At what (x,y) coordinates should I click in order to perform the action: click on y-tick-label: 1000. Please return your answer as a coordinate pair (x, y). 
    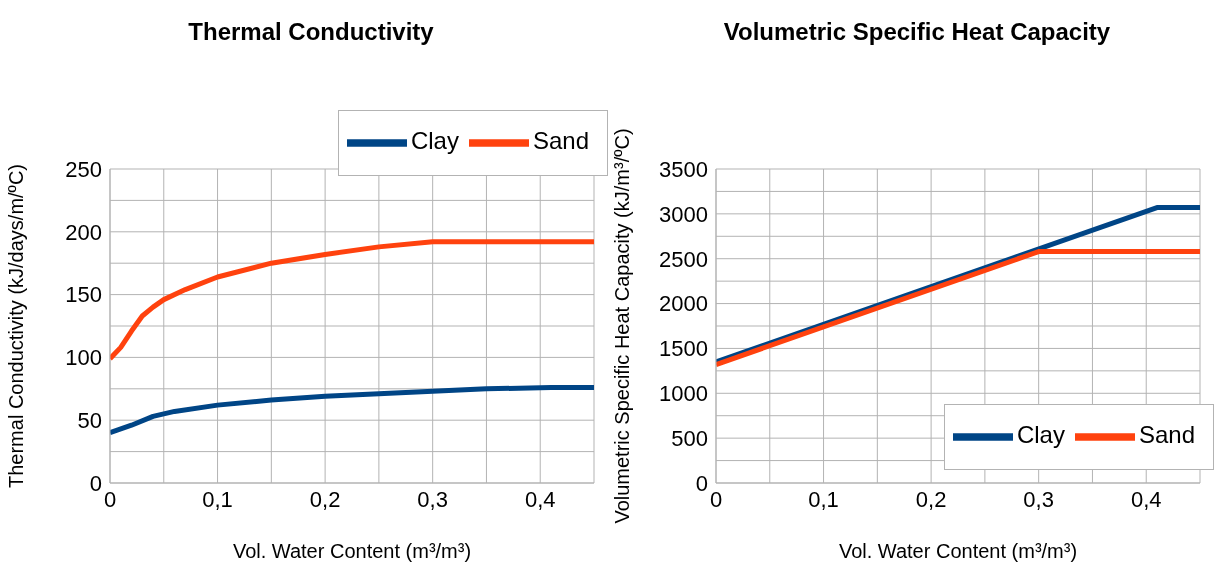
    Looking at the image, I should click on (683, 394).